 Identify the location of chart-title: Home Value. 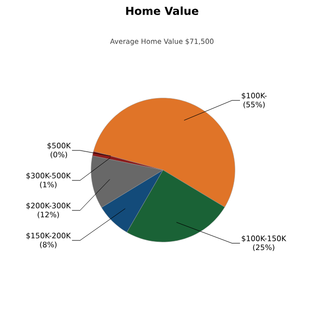
(162, 10).